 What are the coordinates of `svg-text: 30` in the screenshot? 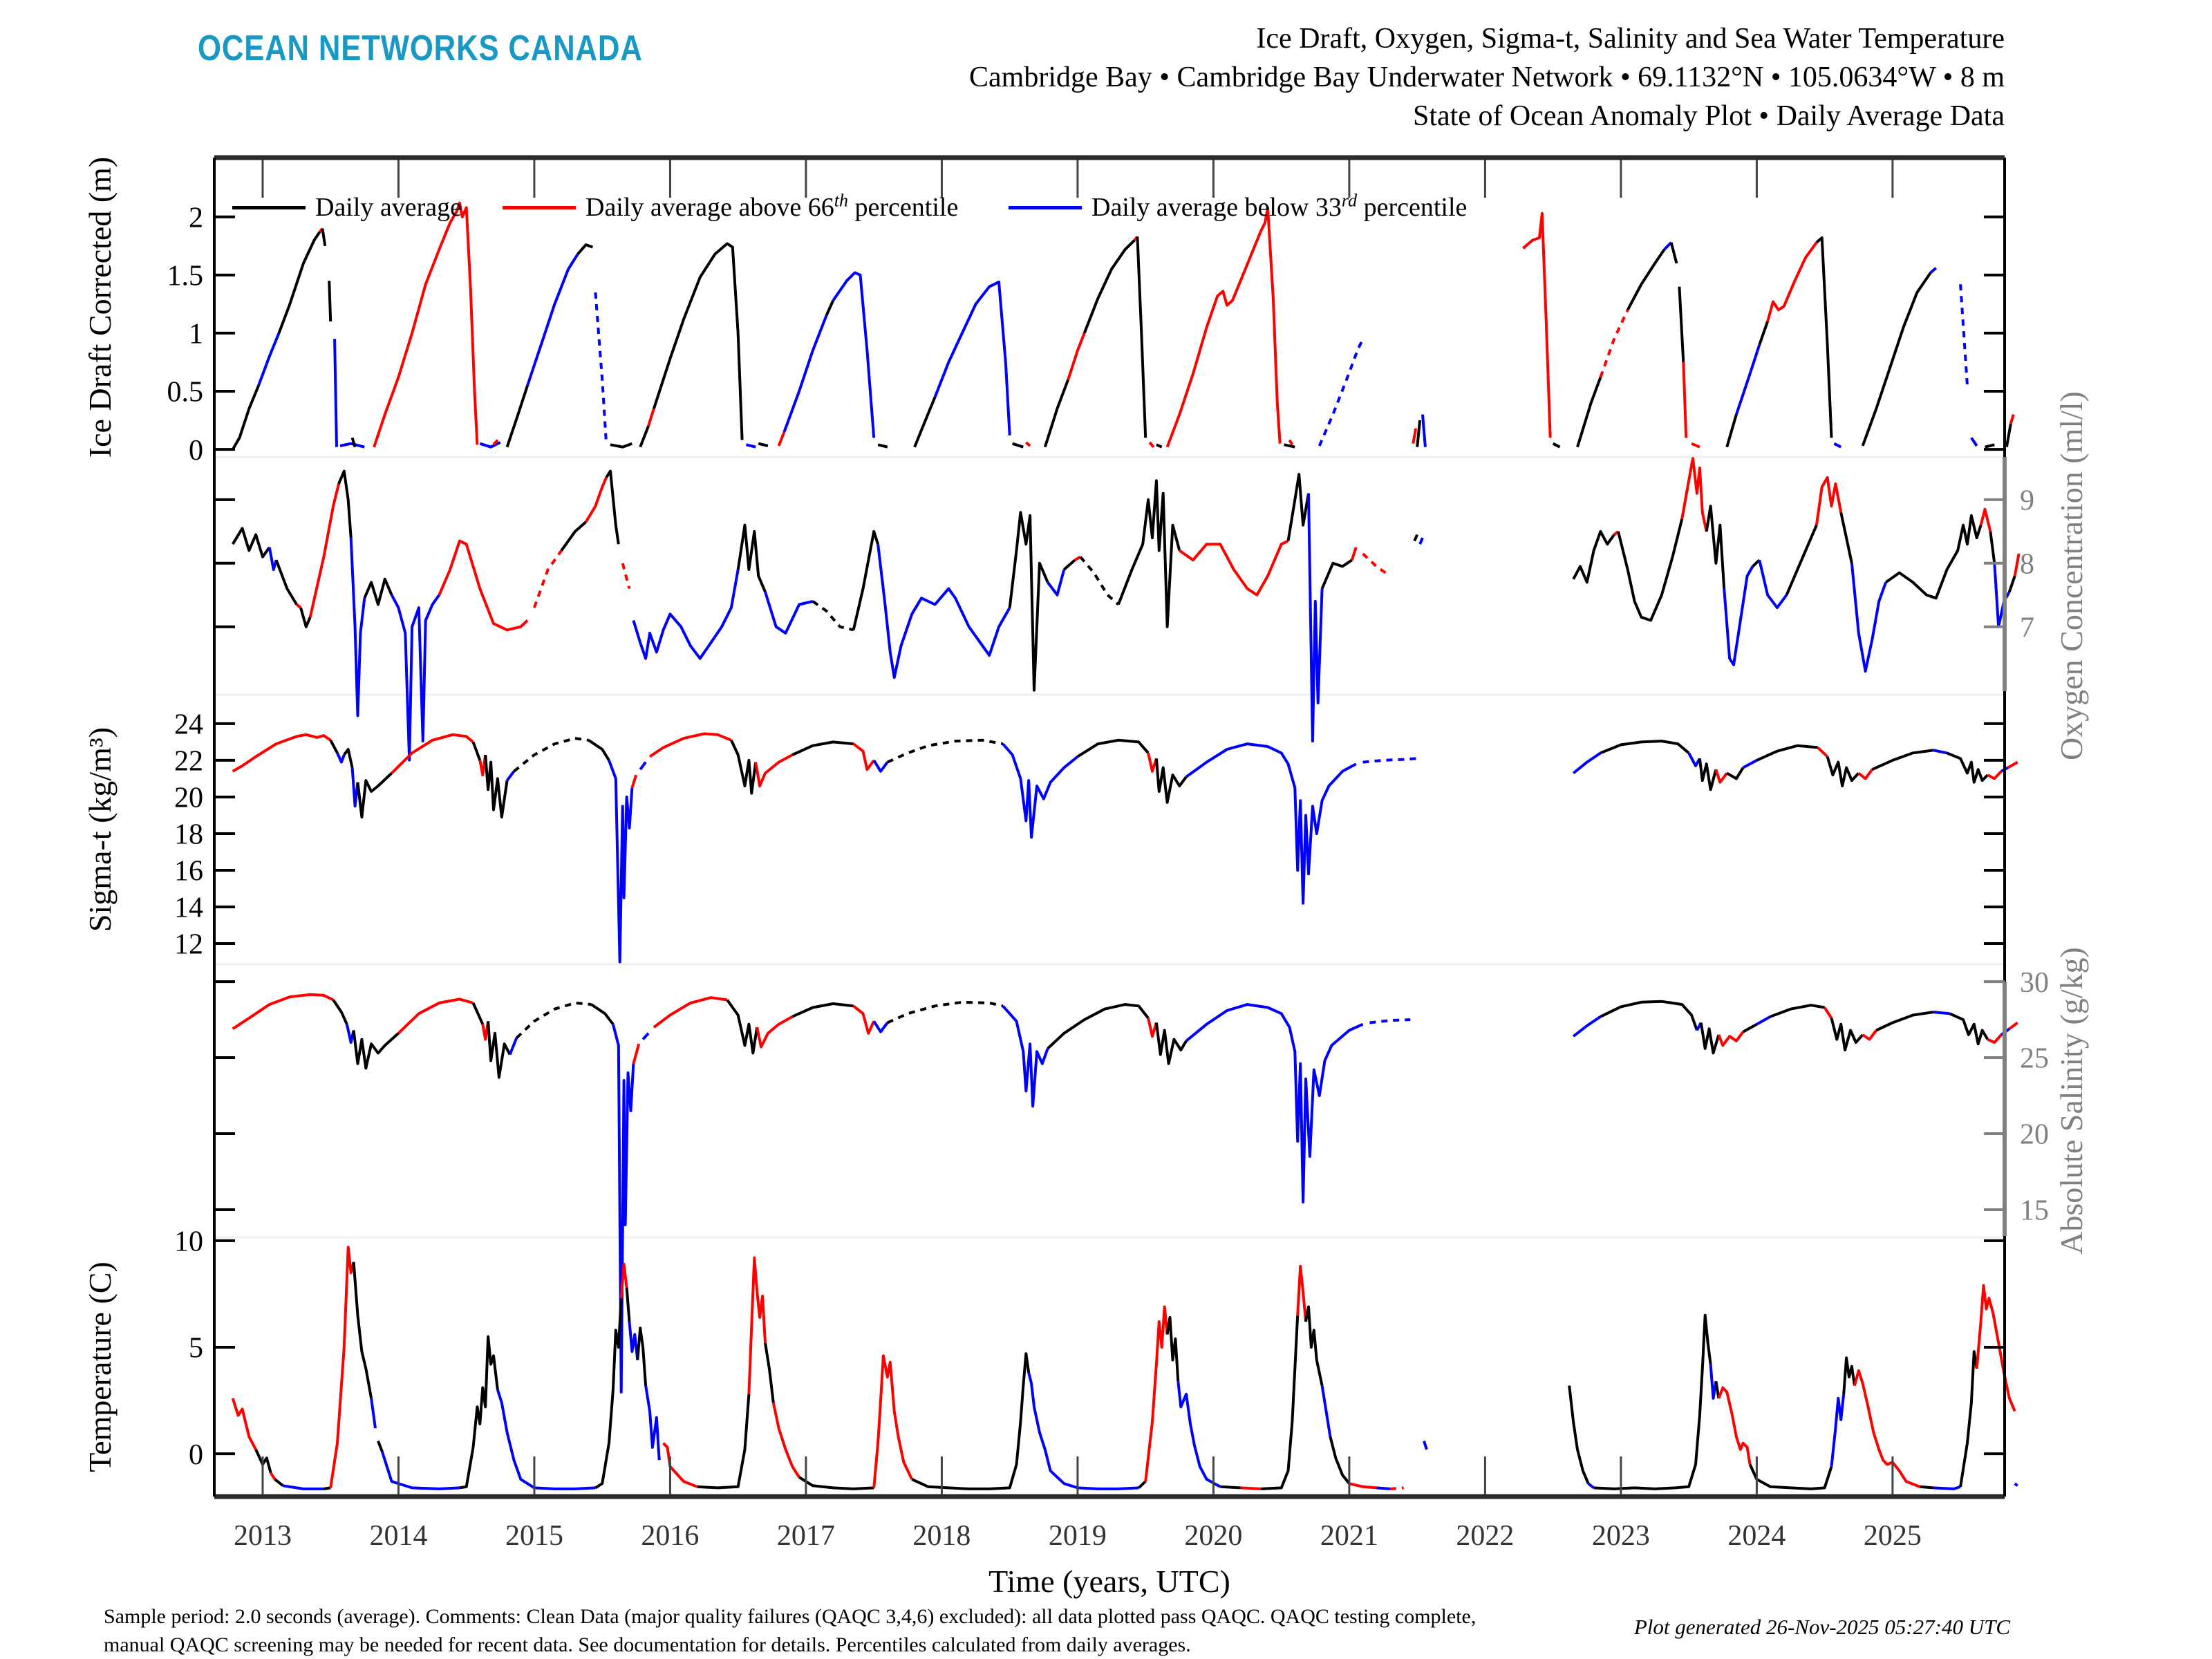 It's located at (2035, 983).